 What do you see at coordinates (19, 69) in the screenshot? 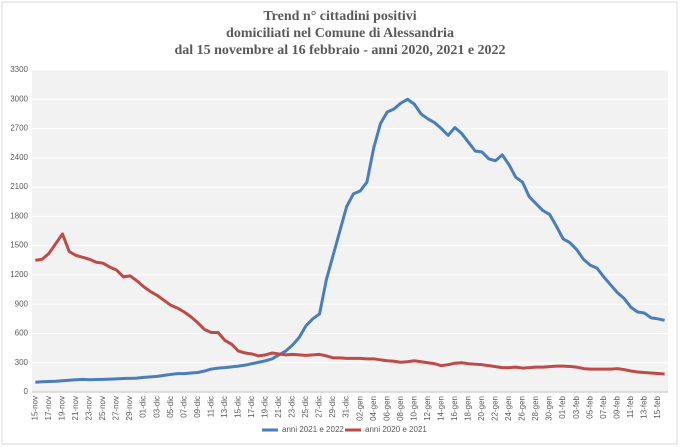
I see `y-tick-label: 3300` at bounding box center [19, 69].